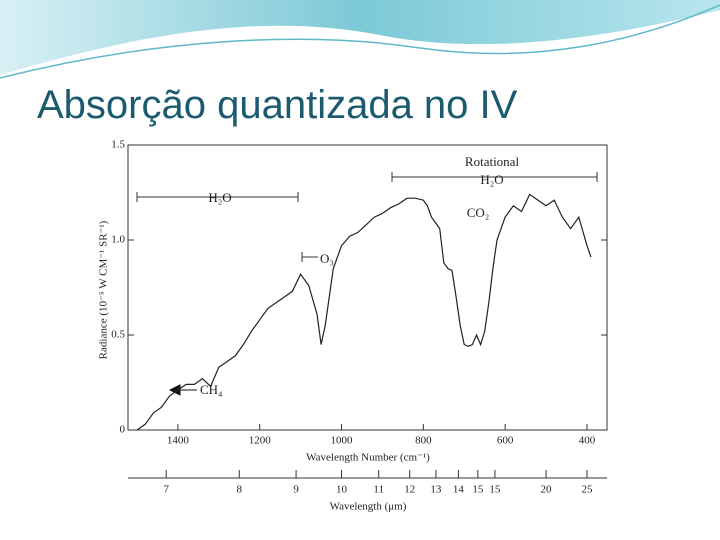 The height and width of the screenshot is (540, 720). I want to click on y-tick-label: 1.0, so click(118, 240).